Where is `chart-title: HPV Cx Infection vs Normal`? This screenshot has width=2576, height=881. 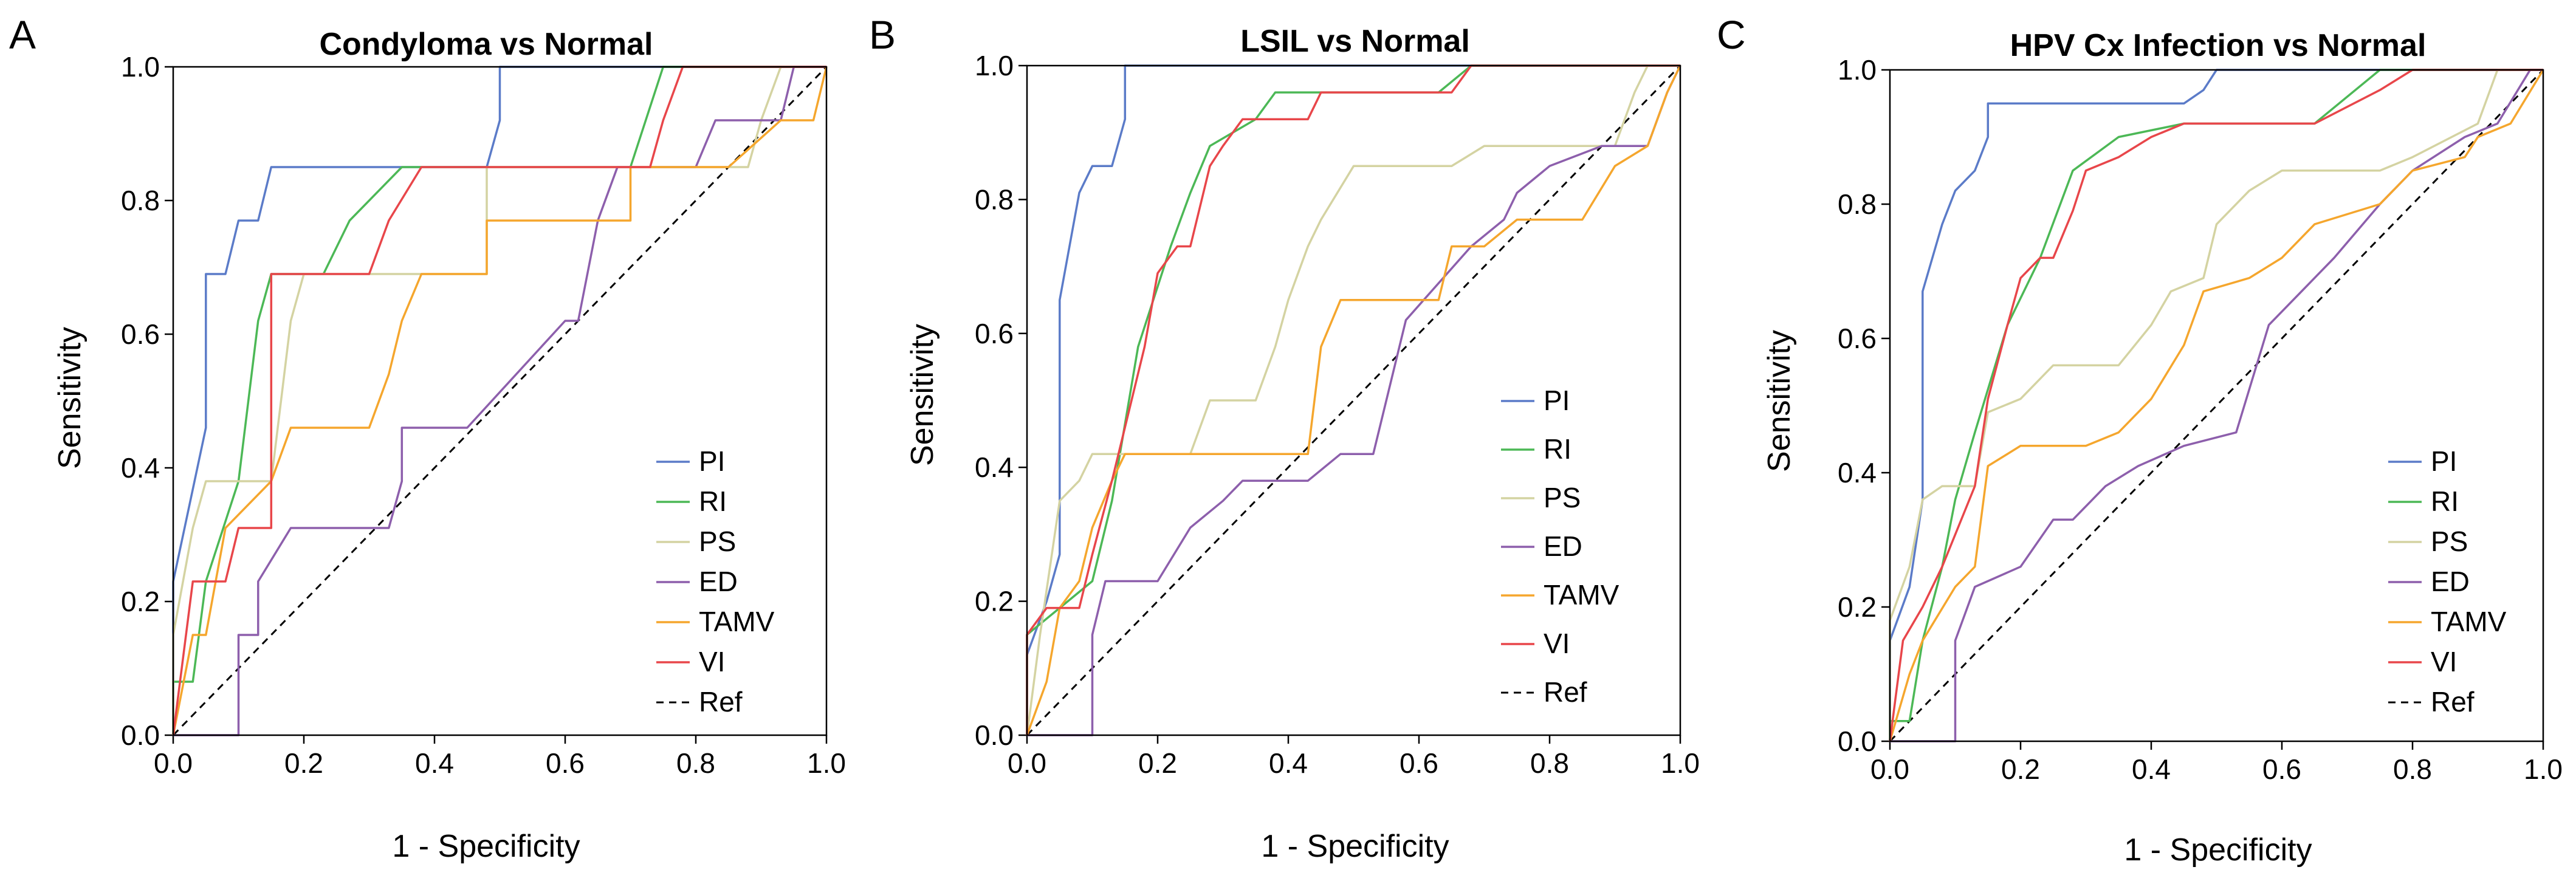 chart-title: HPV Cx Infection vs Normal is located at coordinates (2218, 45).